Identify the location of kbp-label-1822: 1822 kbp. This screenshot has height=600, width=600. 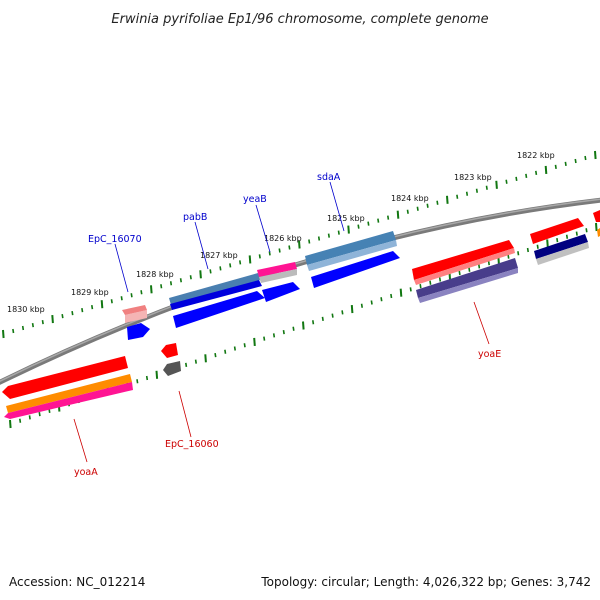
(536, 155).